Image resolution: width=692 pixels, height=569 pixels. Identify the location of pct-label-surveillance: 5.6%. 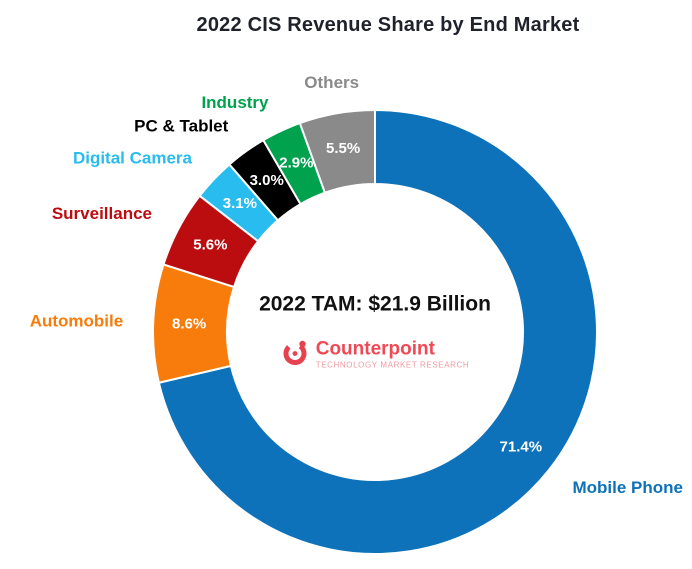
(210, 244).